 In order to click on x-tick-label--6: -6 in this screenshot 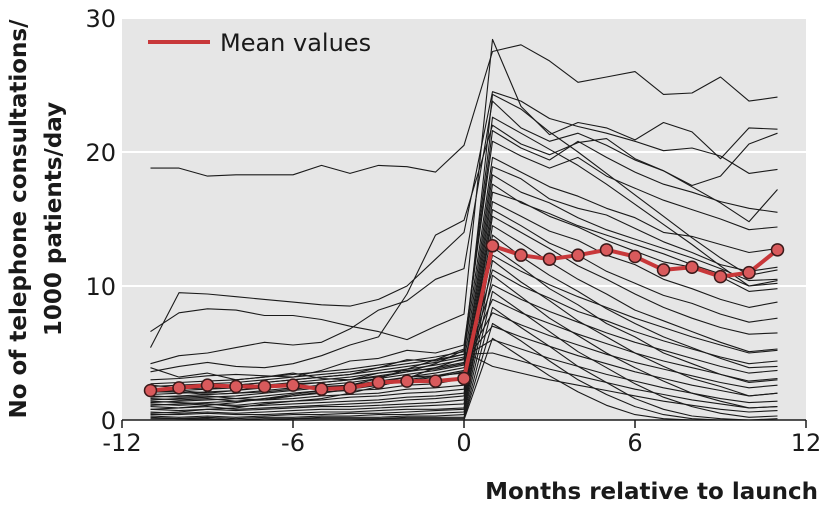, I will do `click(293, 443)`.